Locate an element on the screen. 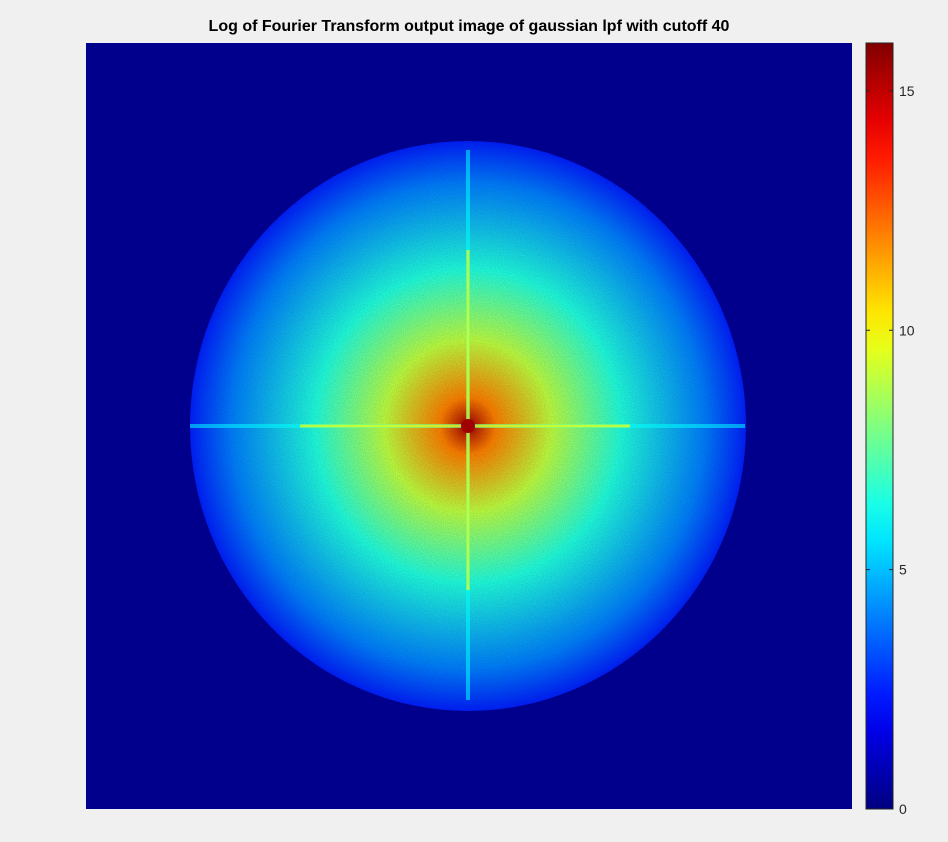  colorbar-tick-label: 0 is located at coordinates (903, 809).